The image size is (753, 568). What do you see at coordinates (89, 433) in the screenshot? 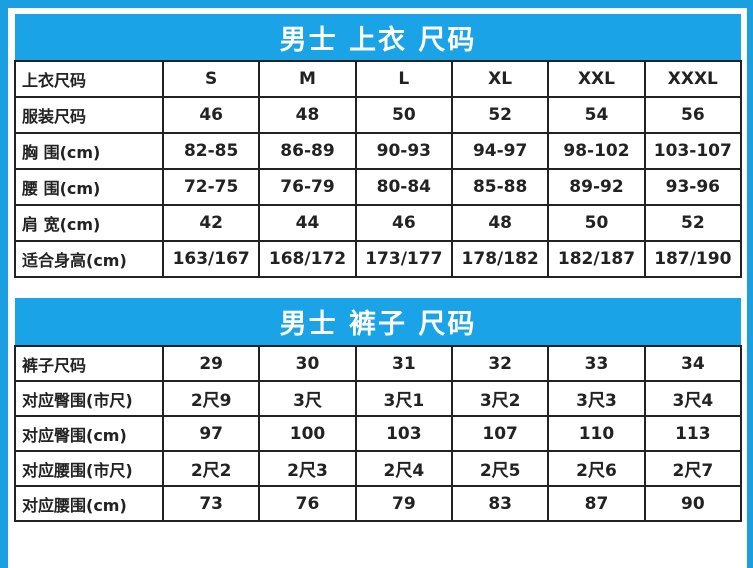
I see `row-label: 对应臀围(cm)` at bounding box center [89, 433].